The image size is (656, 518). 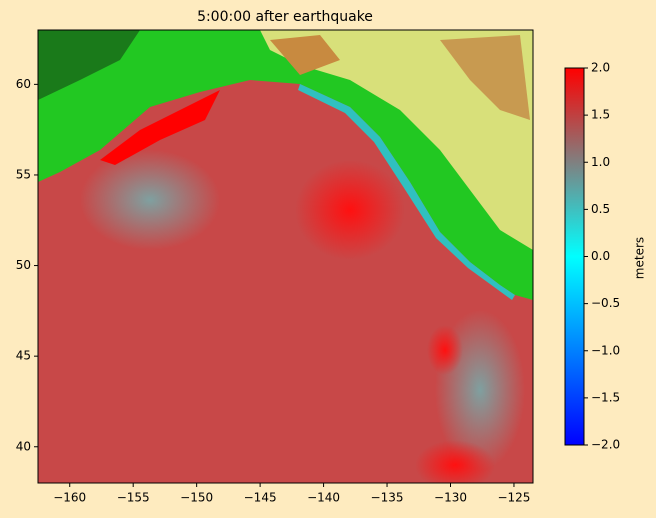 I want to click on colorbar-tick-label: −1.5, so click(x=605, y=397).